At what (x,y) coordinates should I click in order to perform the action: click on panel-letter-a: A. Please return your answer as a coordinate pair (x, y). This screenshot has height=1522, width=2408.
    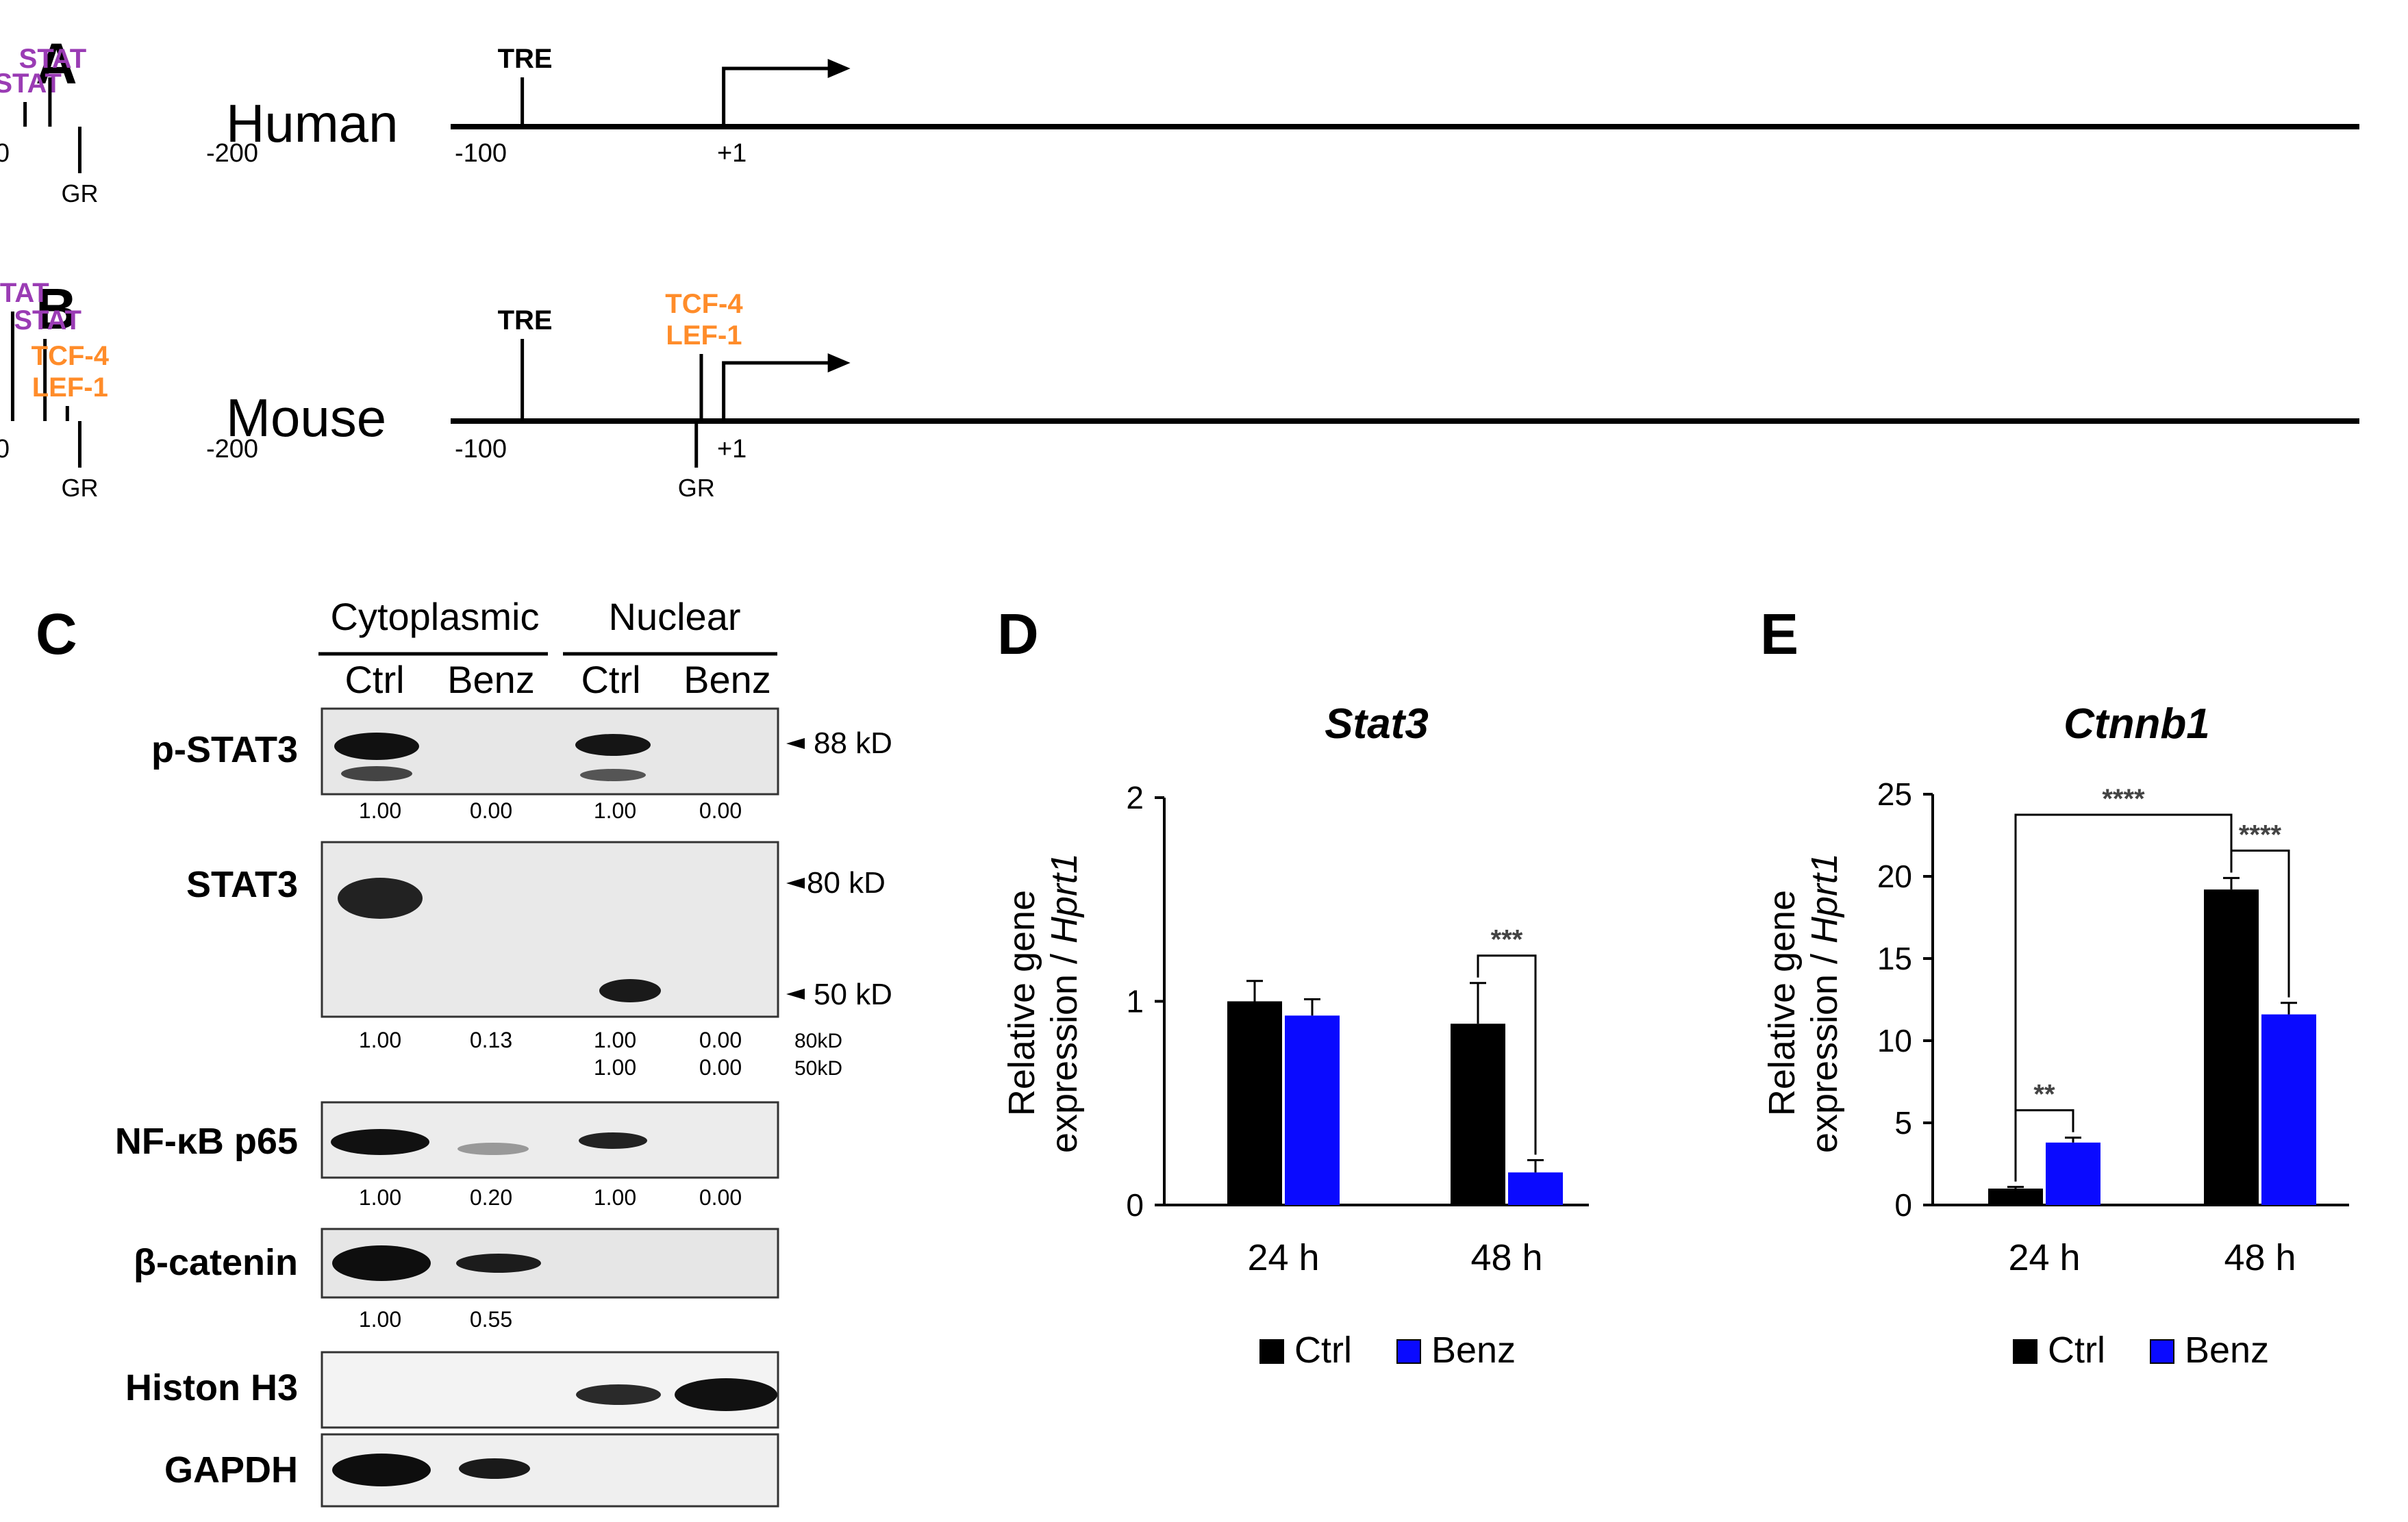
    Looking at the image, I should click on (57, 63).